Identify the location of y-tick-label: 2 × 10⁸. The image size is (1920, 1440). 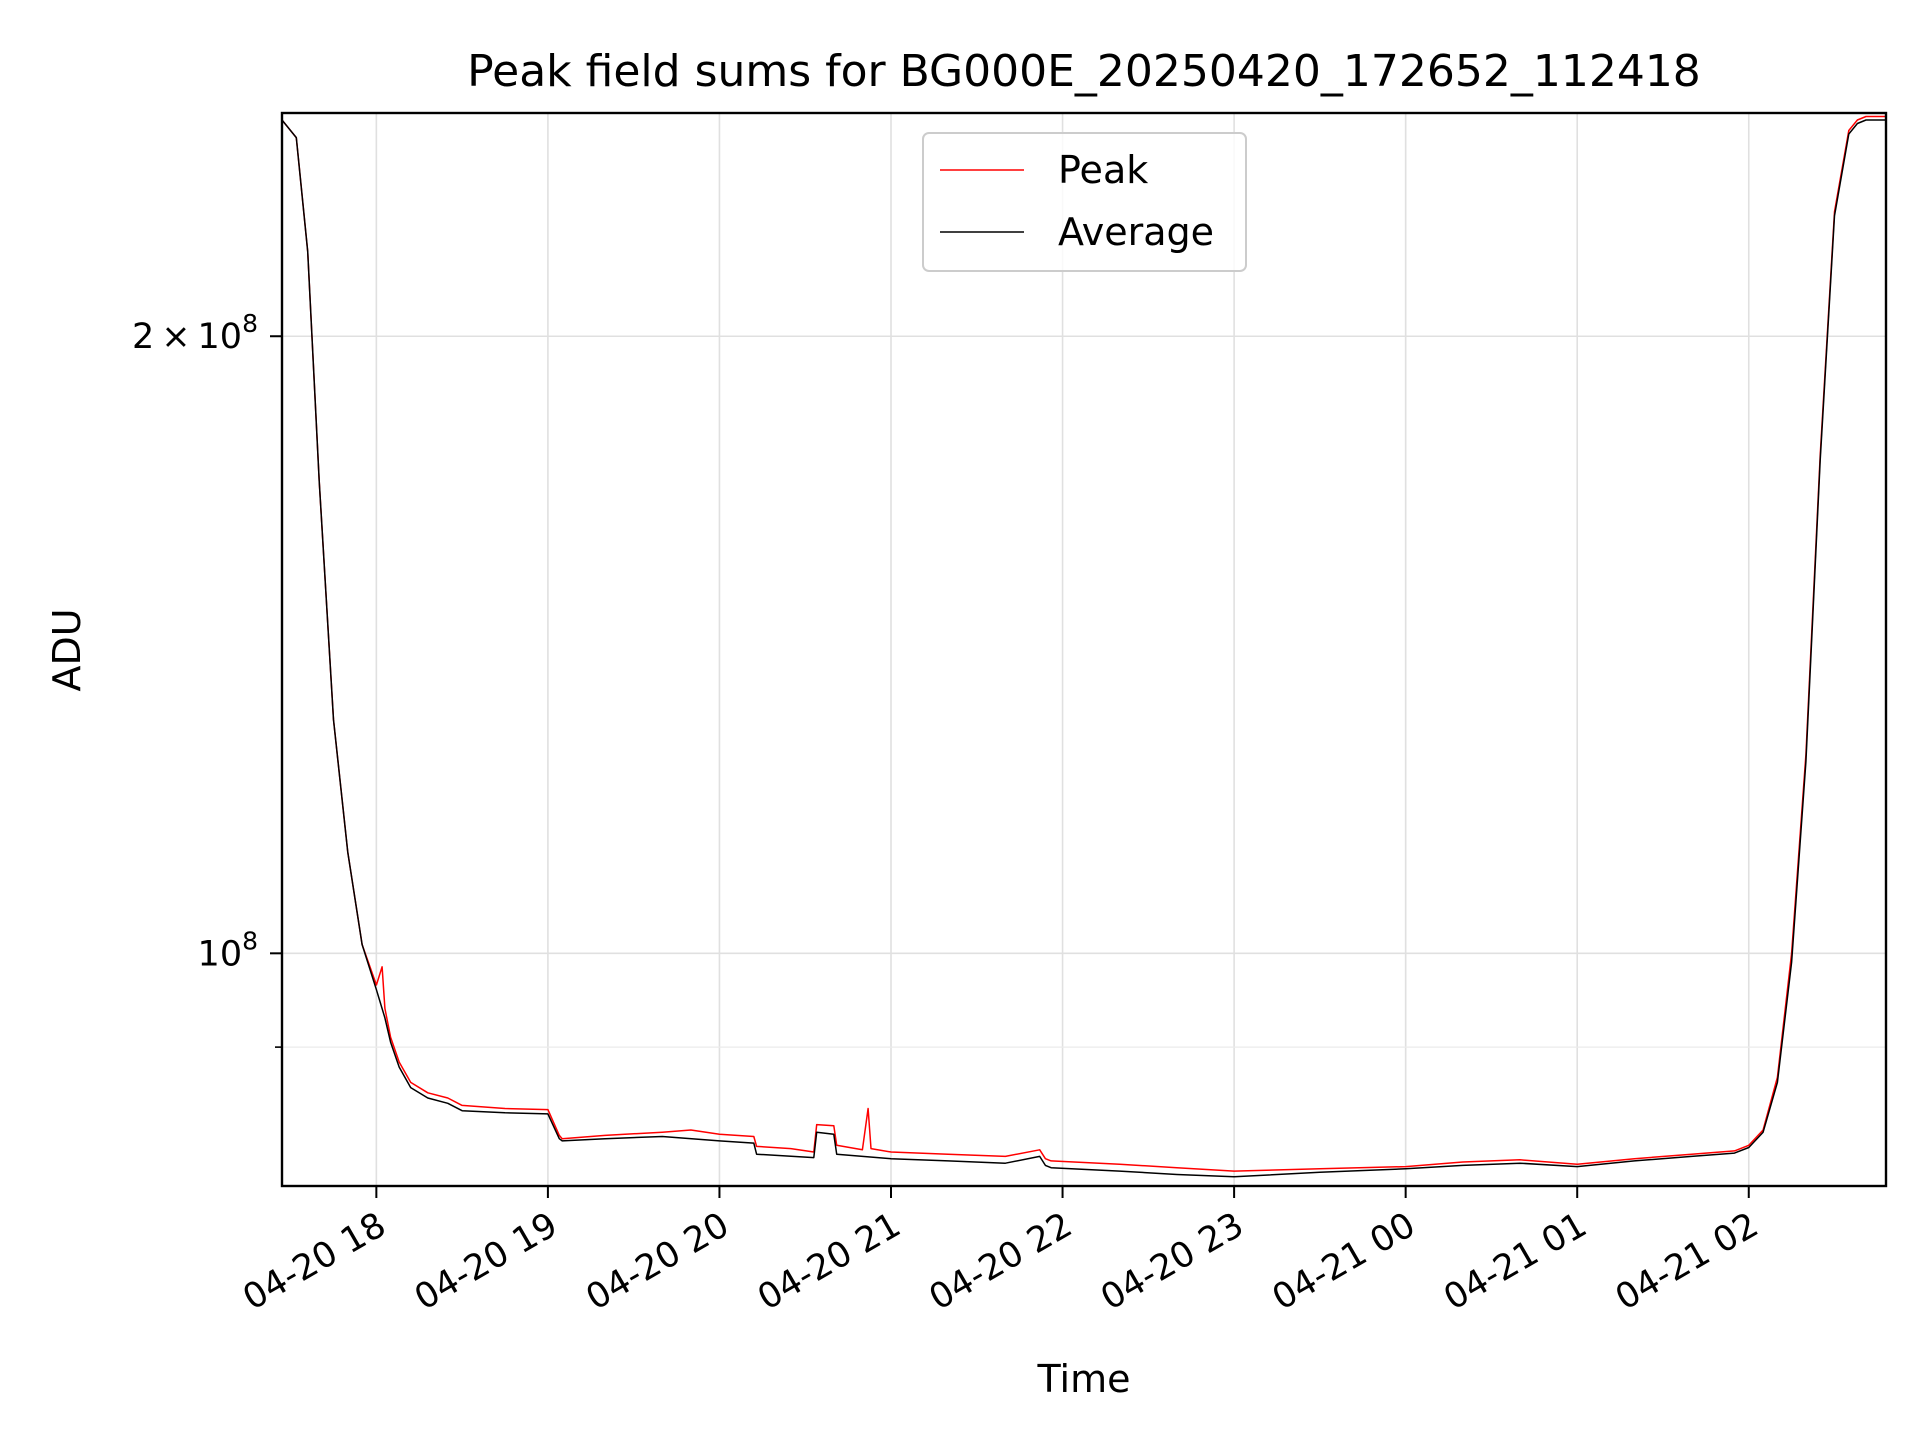
(195, 333).